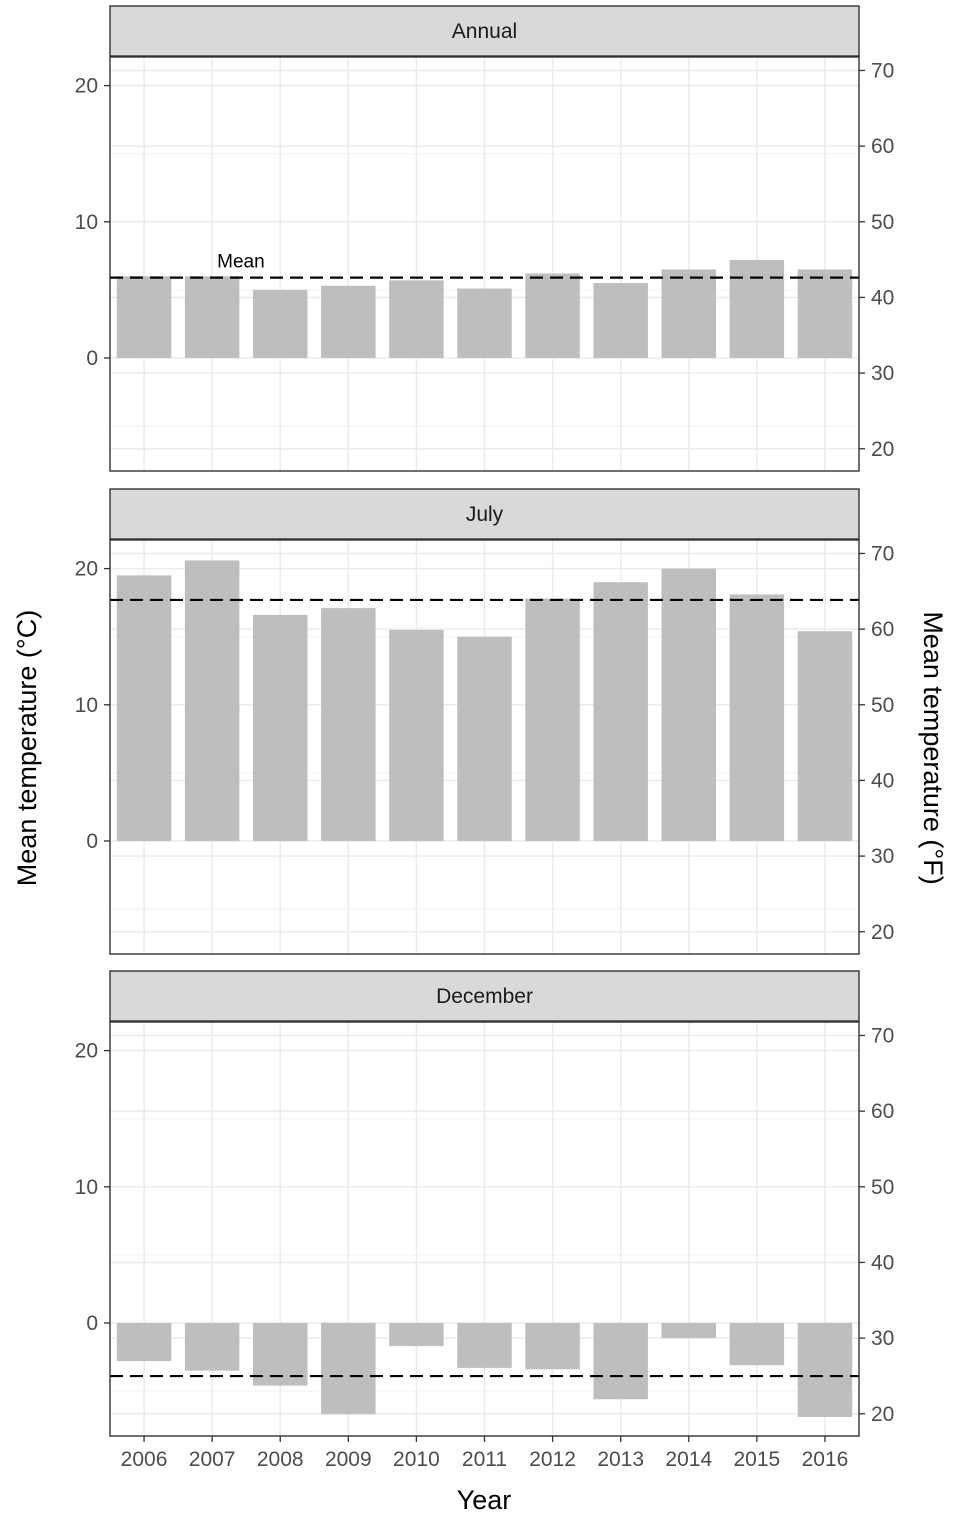 The height and width of the screenshot is (1515, 953). I want to click on y-axis-title-right: Mean temperature (°F), so click(933, 747).